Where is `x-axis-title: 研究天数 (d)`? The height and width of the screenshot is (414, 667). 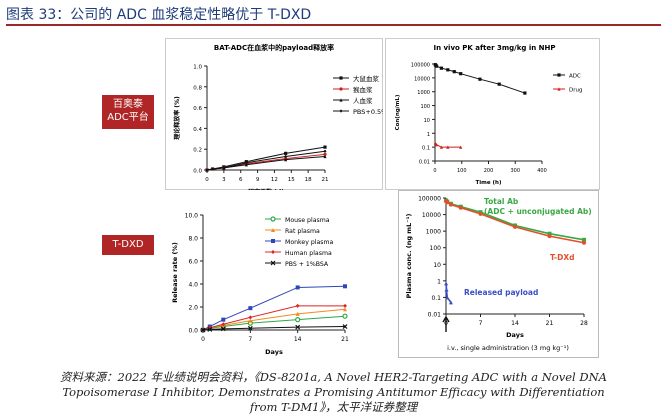 x-axis-title: 研究天数 (d) is located at coordinates (266, 189).